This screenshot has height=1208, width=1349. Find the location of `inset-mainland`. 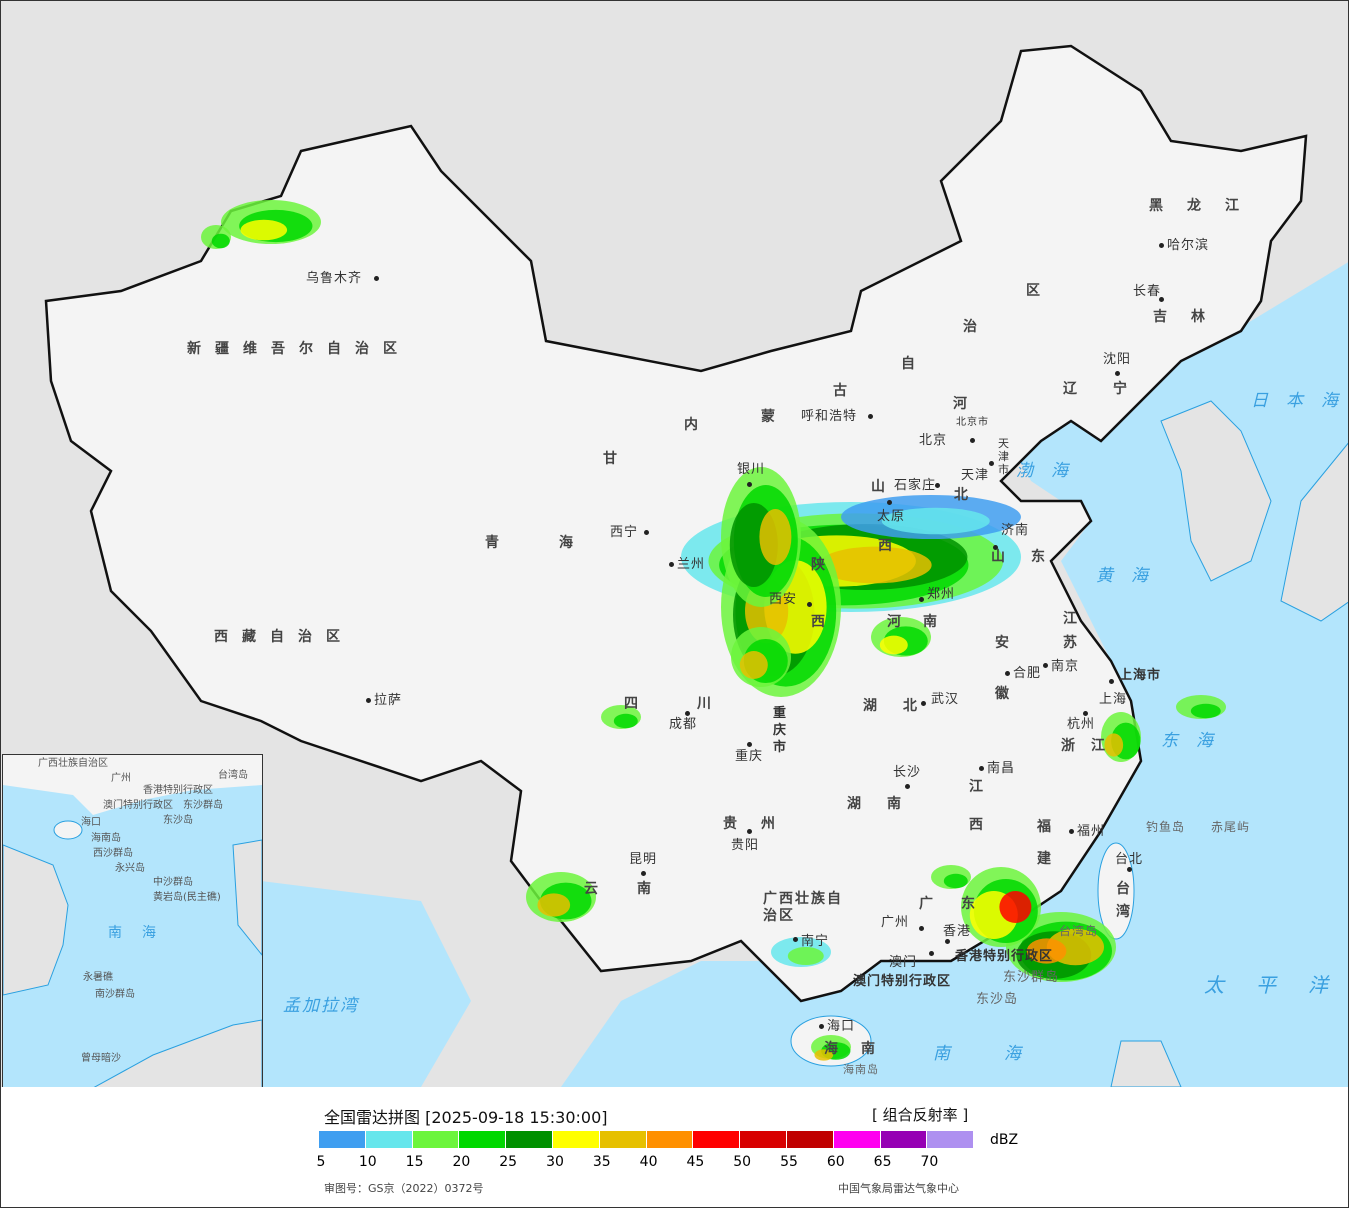

inset-mainland is located at coordinates (132, 785).